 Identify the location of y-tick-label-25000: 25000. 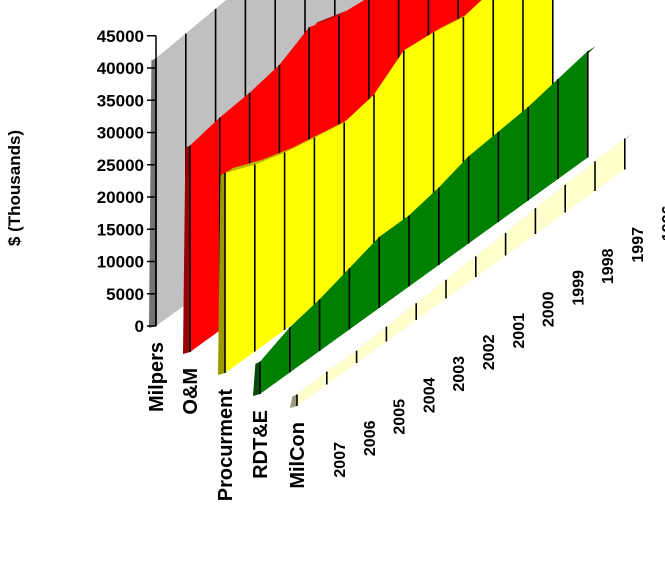
(120, 165).